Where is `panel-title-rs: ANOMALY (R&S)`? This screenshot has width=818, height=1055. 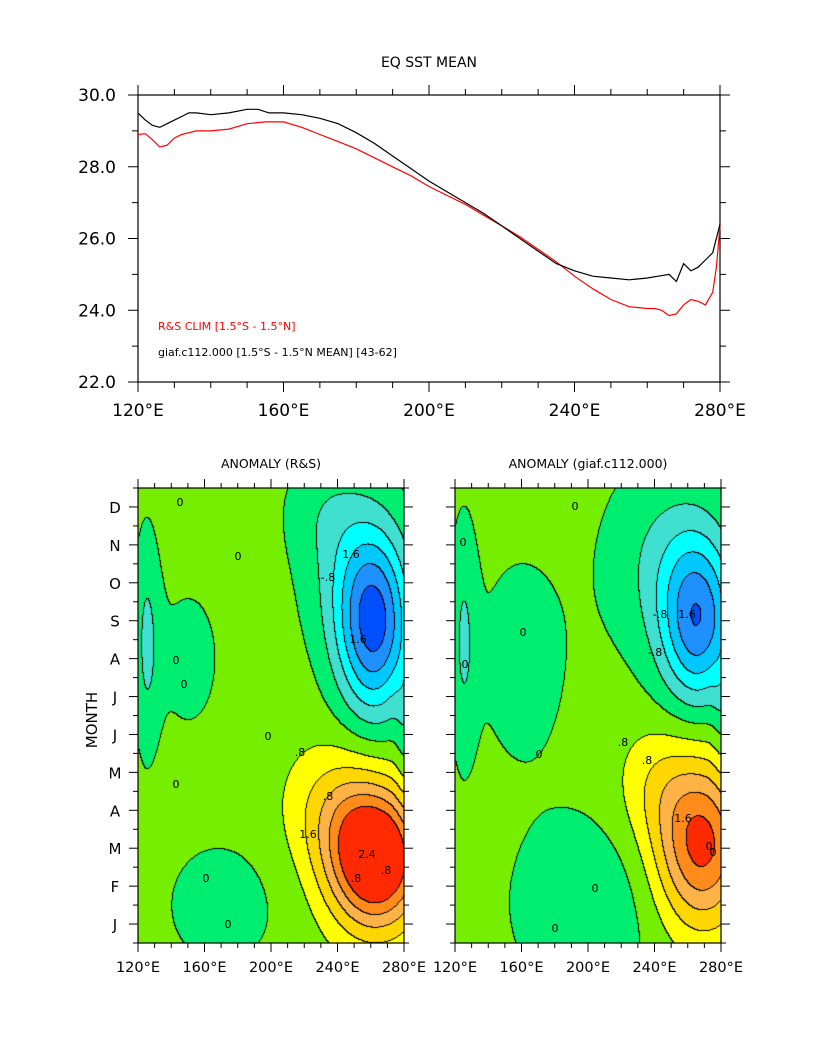
panel-title-rs: ANOMALY (R&S) is located at coordinates (271, 463).